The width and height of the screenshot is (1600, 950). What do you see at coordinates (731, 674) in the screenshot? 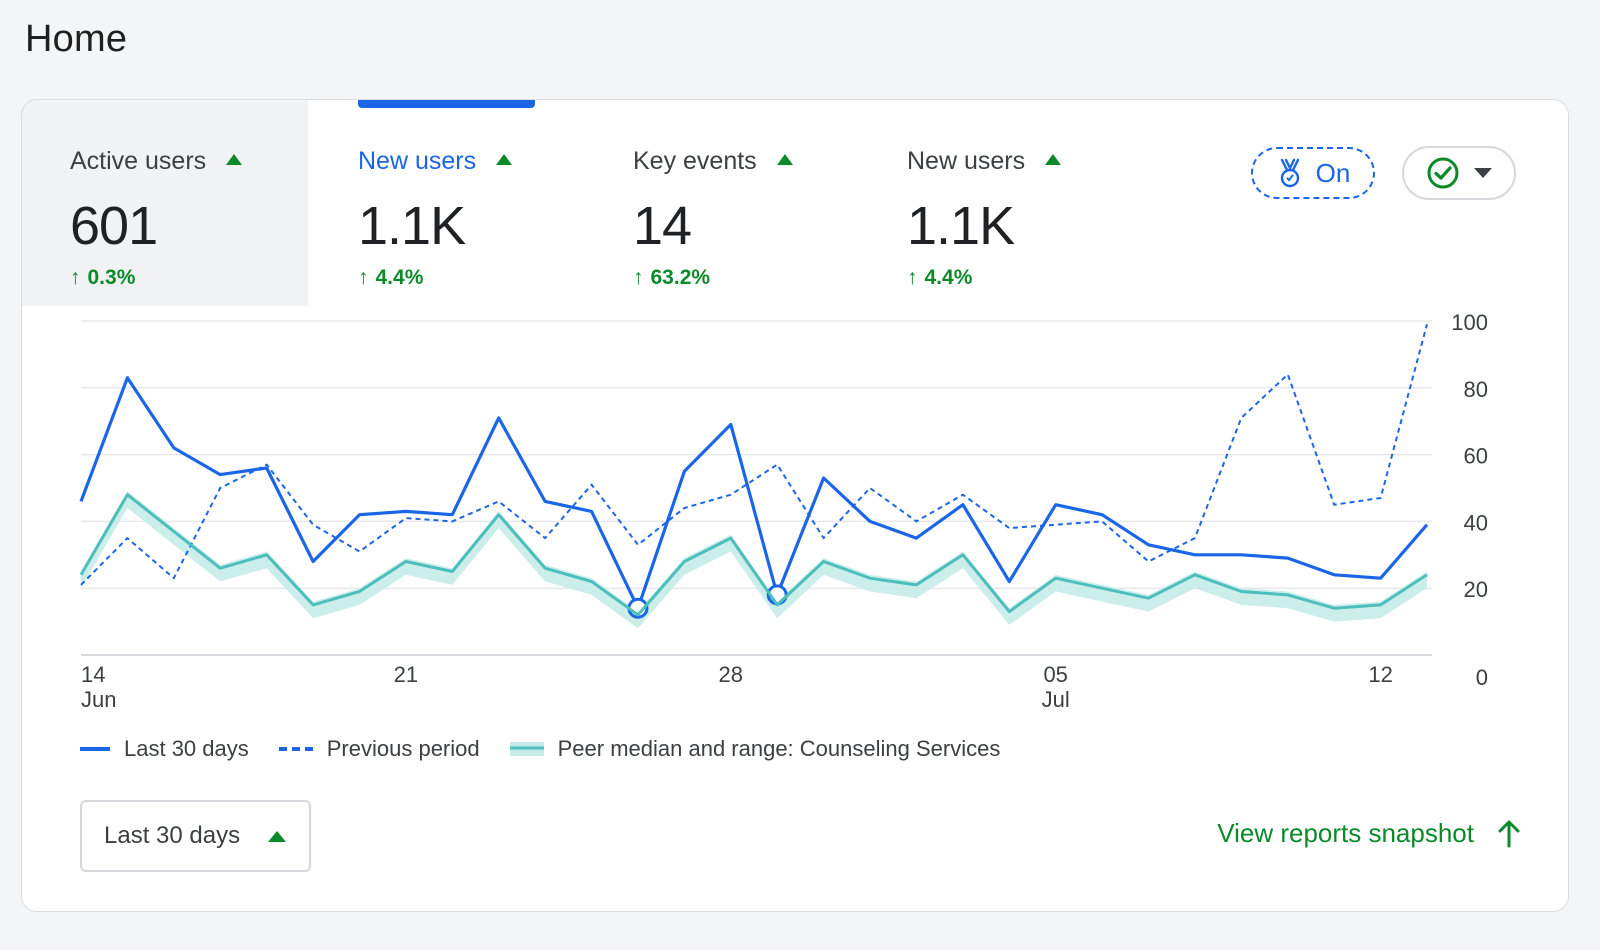
I see `x-tick-label: 28` at bounding box center [731, 674].